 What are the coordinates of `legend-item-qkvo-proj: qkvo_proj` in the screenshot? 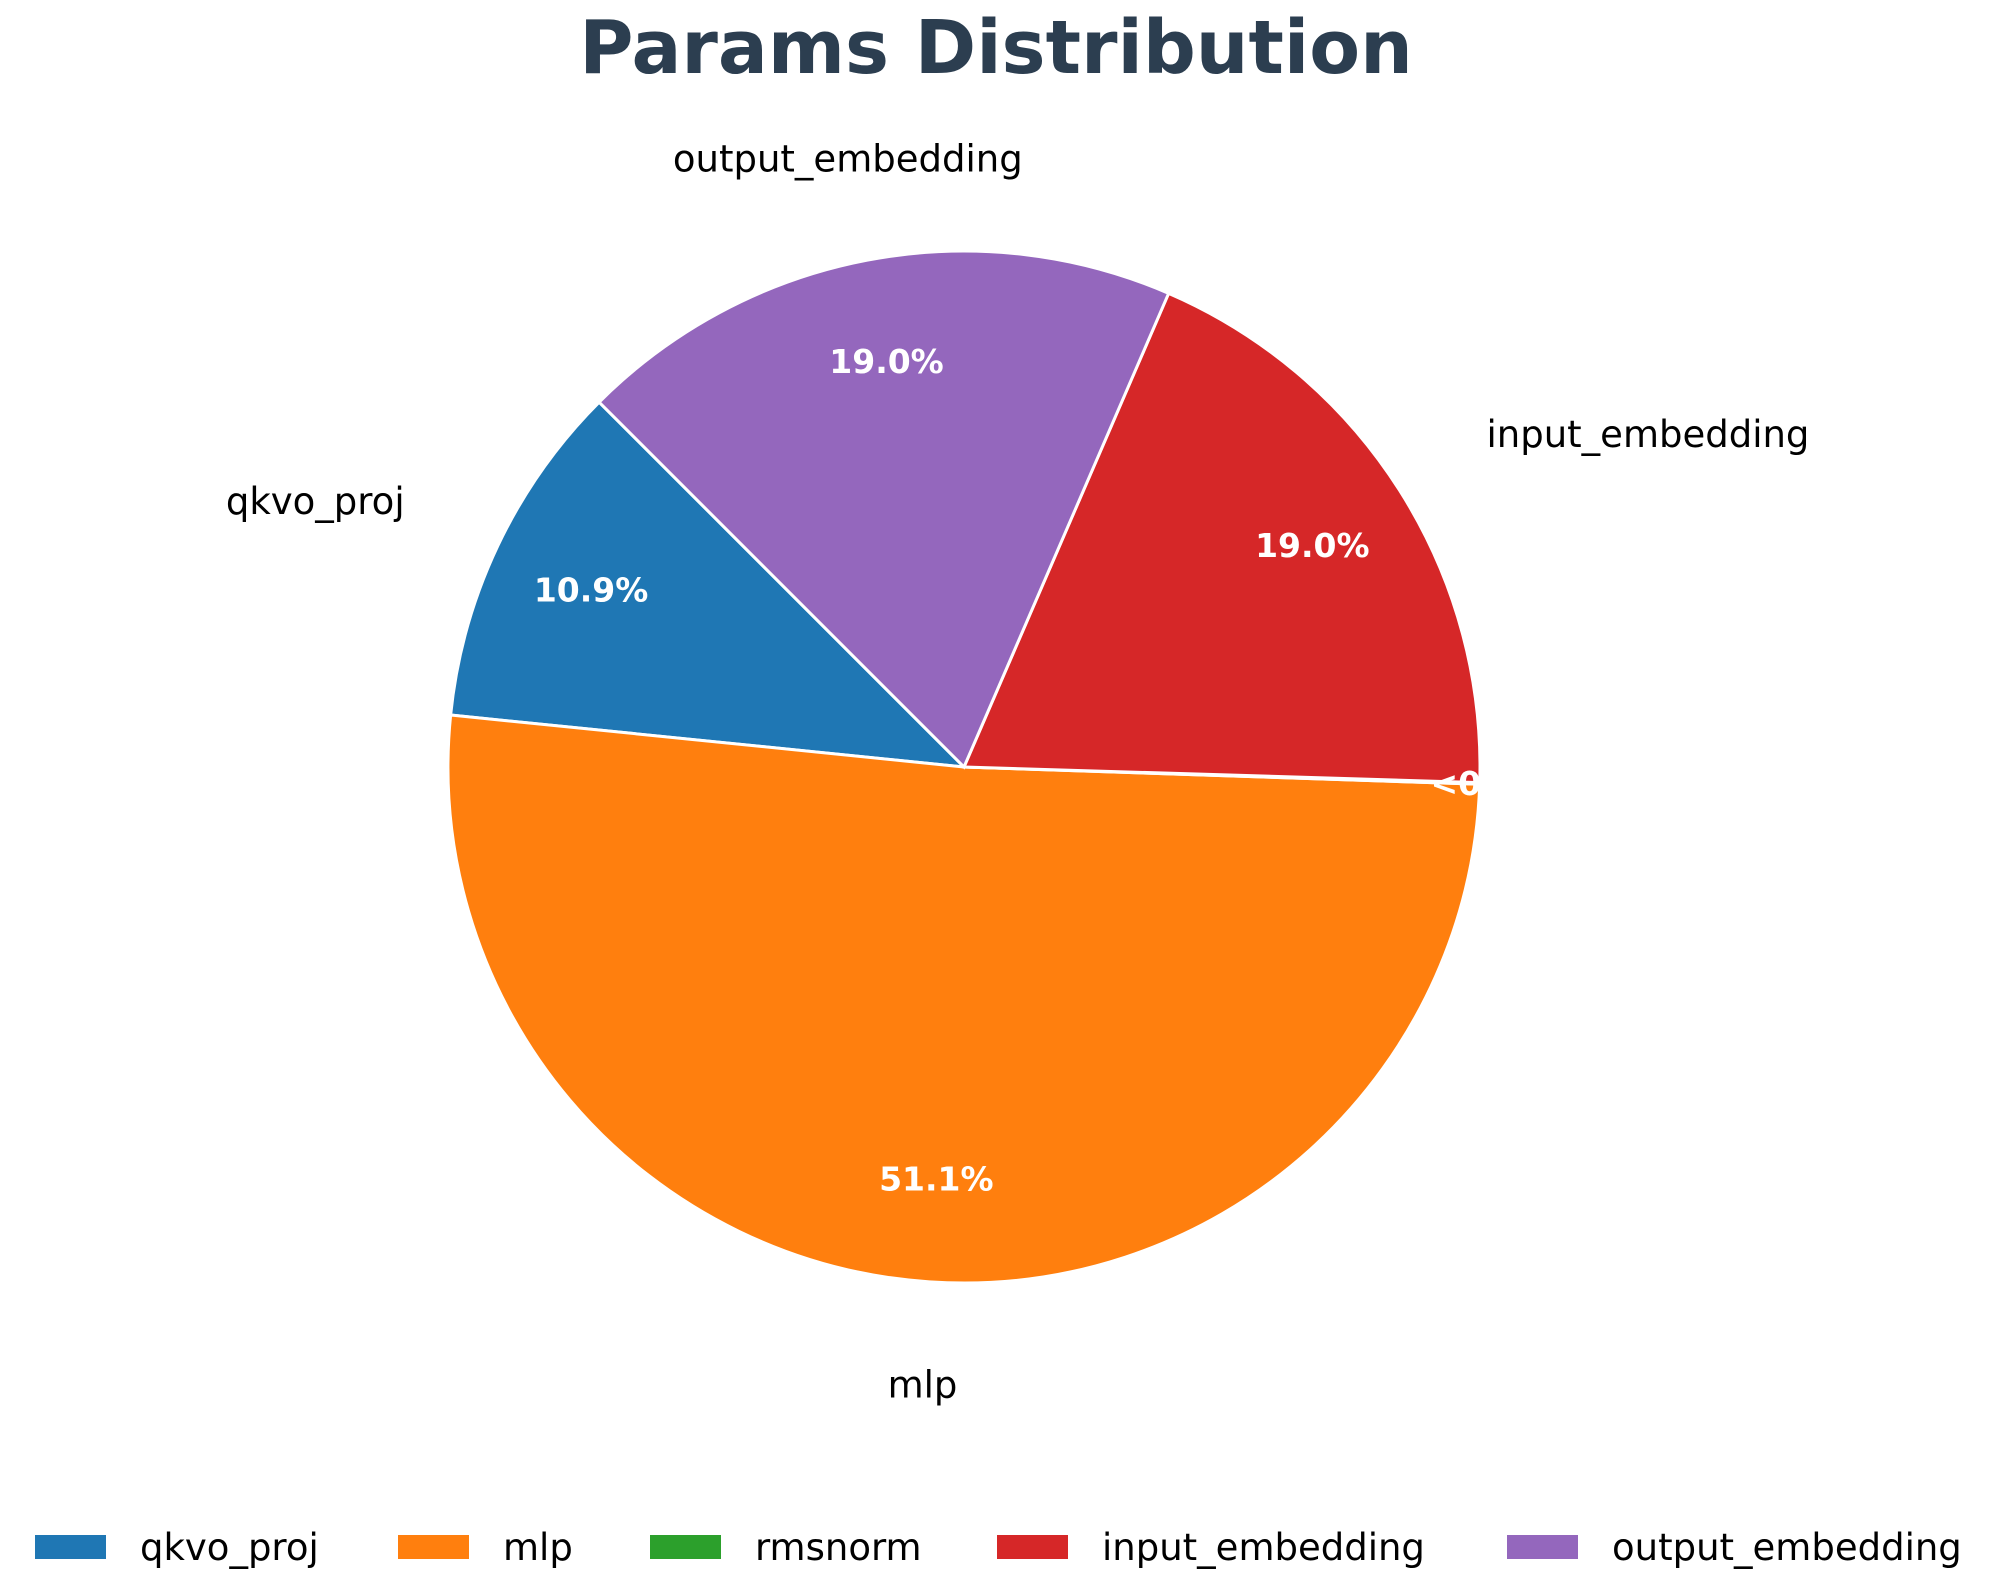 It's located at (177, 1547).